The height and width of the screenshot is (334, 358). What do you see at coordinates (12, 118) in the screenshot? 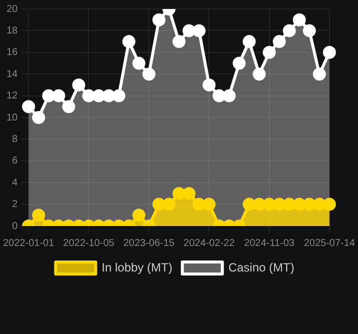
I see `y-tick-label: 10` at bounding box center [12, 118].